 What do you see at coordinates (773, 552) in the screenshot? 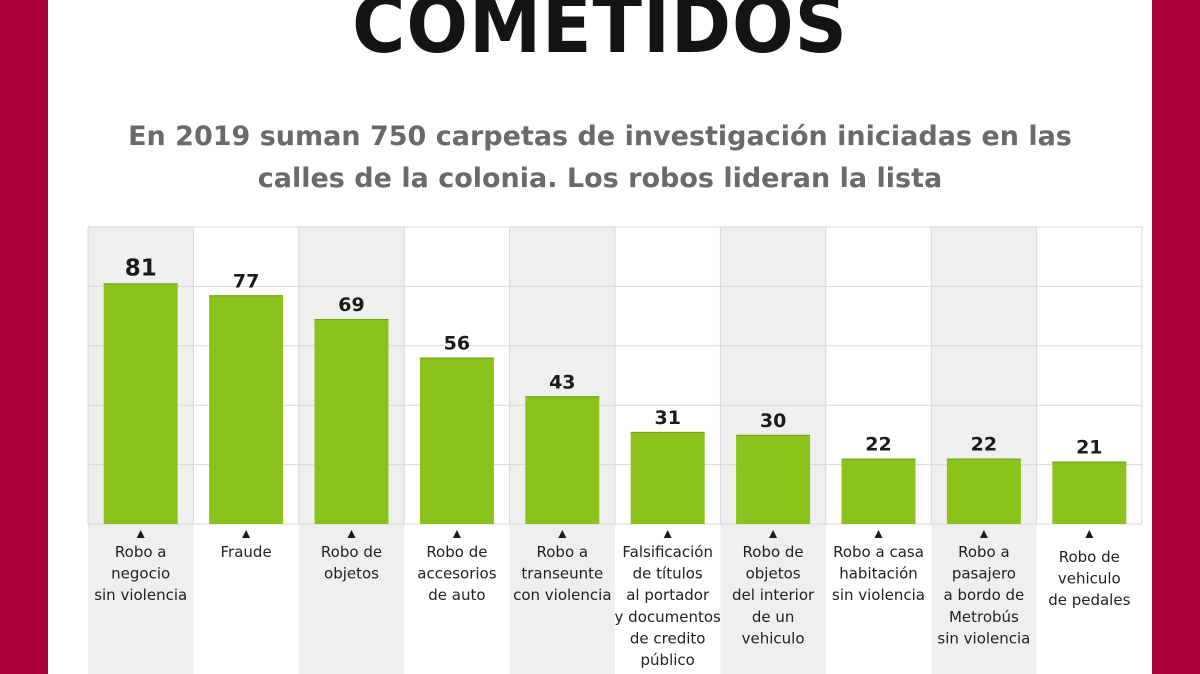
I see `category-label-7-line-1: Robo de` at bounding box center [773, 552].